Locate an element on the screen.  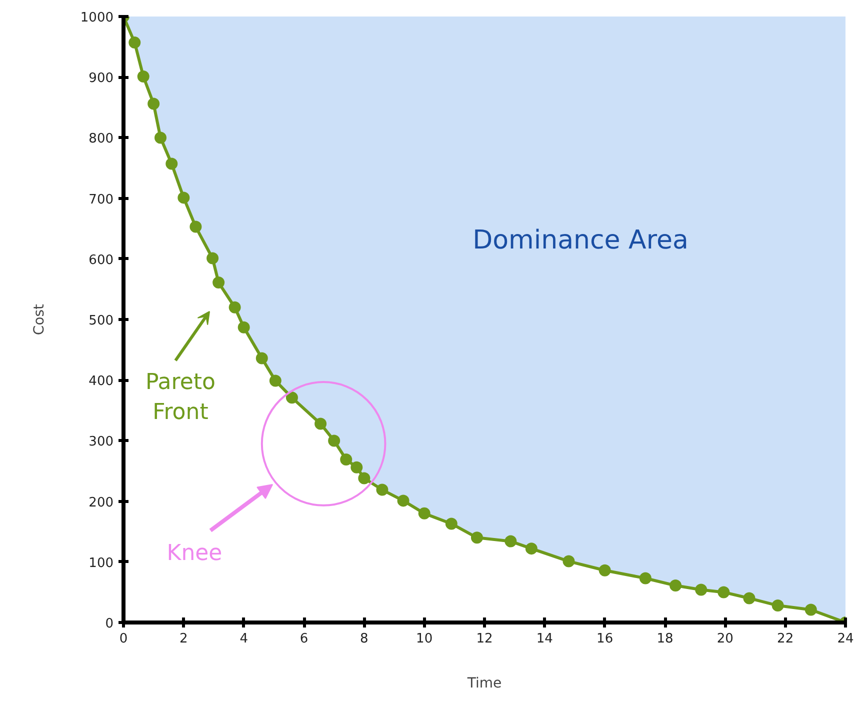
x-tick-label: 10 is located at coordinates (424, 639).